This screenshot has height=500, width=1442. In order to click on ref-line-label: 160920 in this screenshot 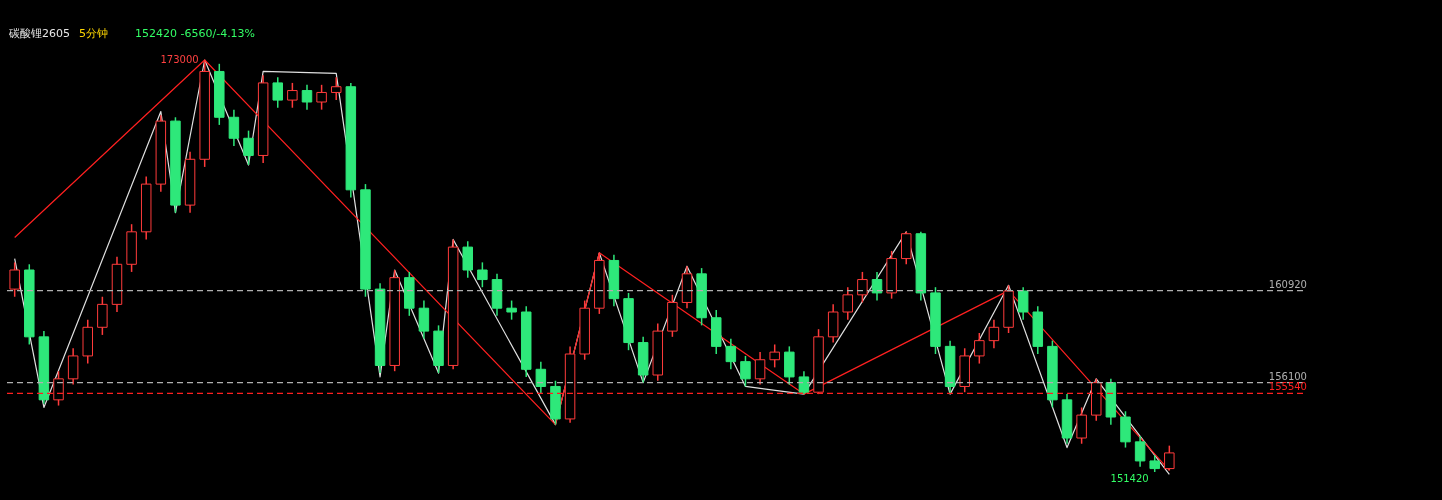, I will do `click(1287, 284)`.